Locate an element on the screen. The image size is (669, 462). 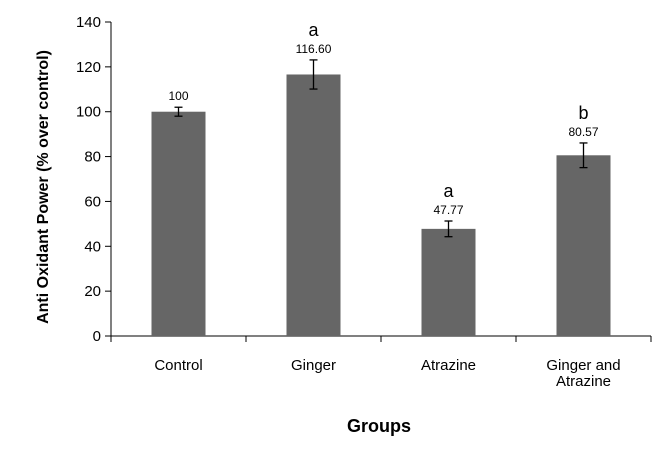
y-tick-label: 80 is located at coordinates (92, 157).